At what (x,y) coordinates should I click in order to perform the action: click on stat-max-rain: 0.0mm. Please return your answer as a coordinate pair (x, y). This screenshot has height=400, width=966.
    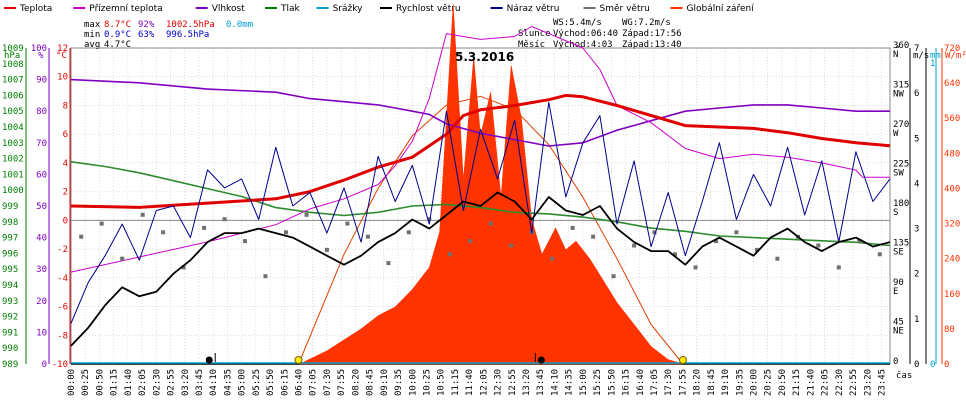
    Looking at the image, I should click on (239, 25).